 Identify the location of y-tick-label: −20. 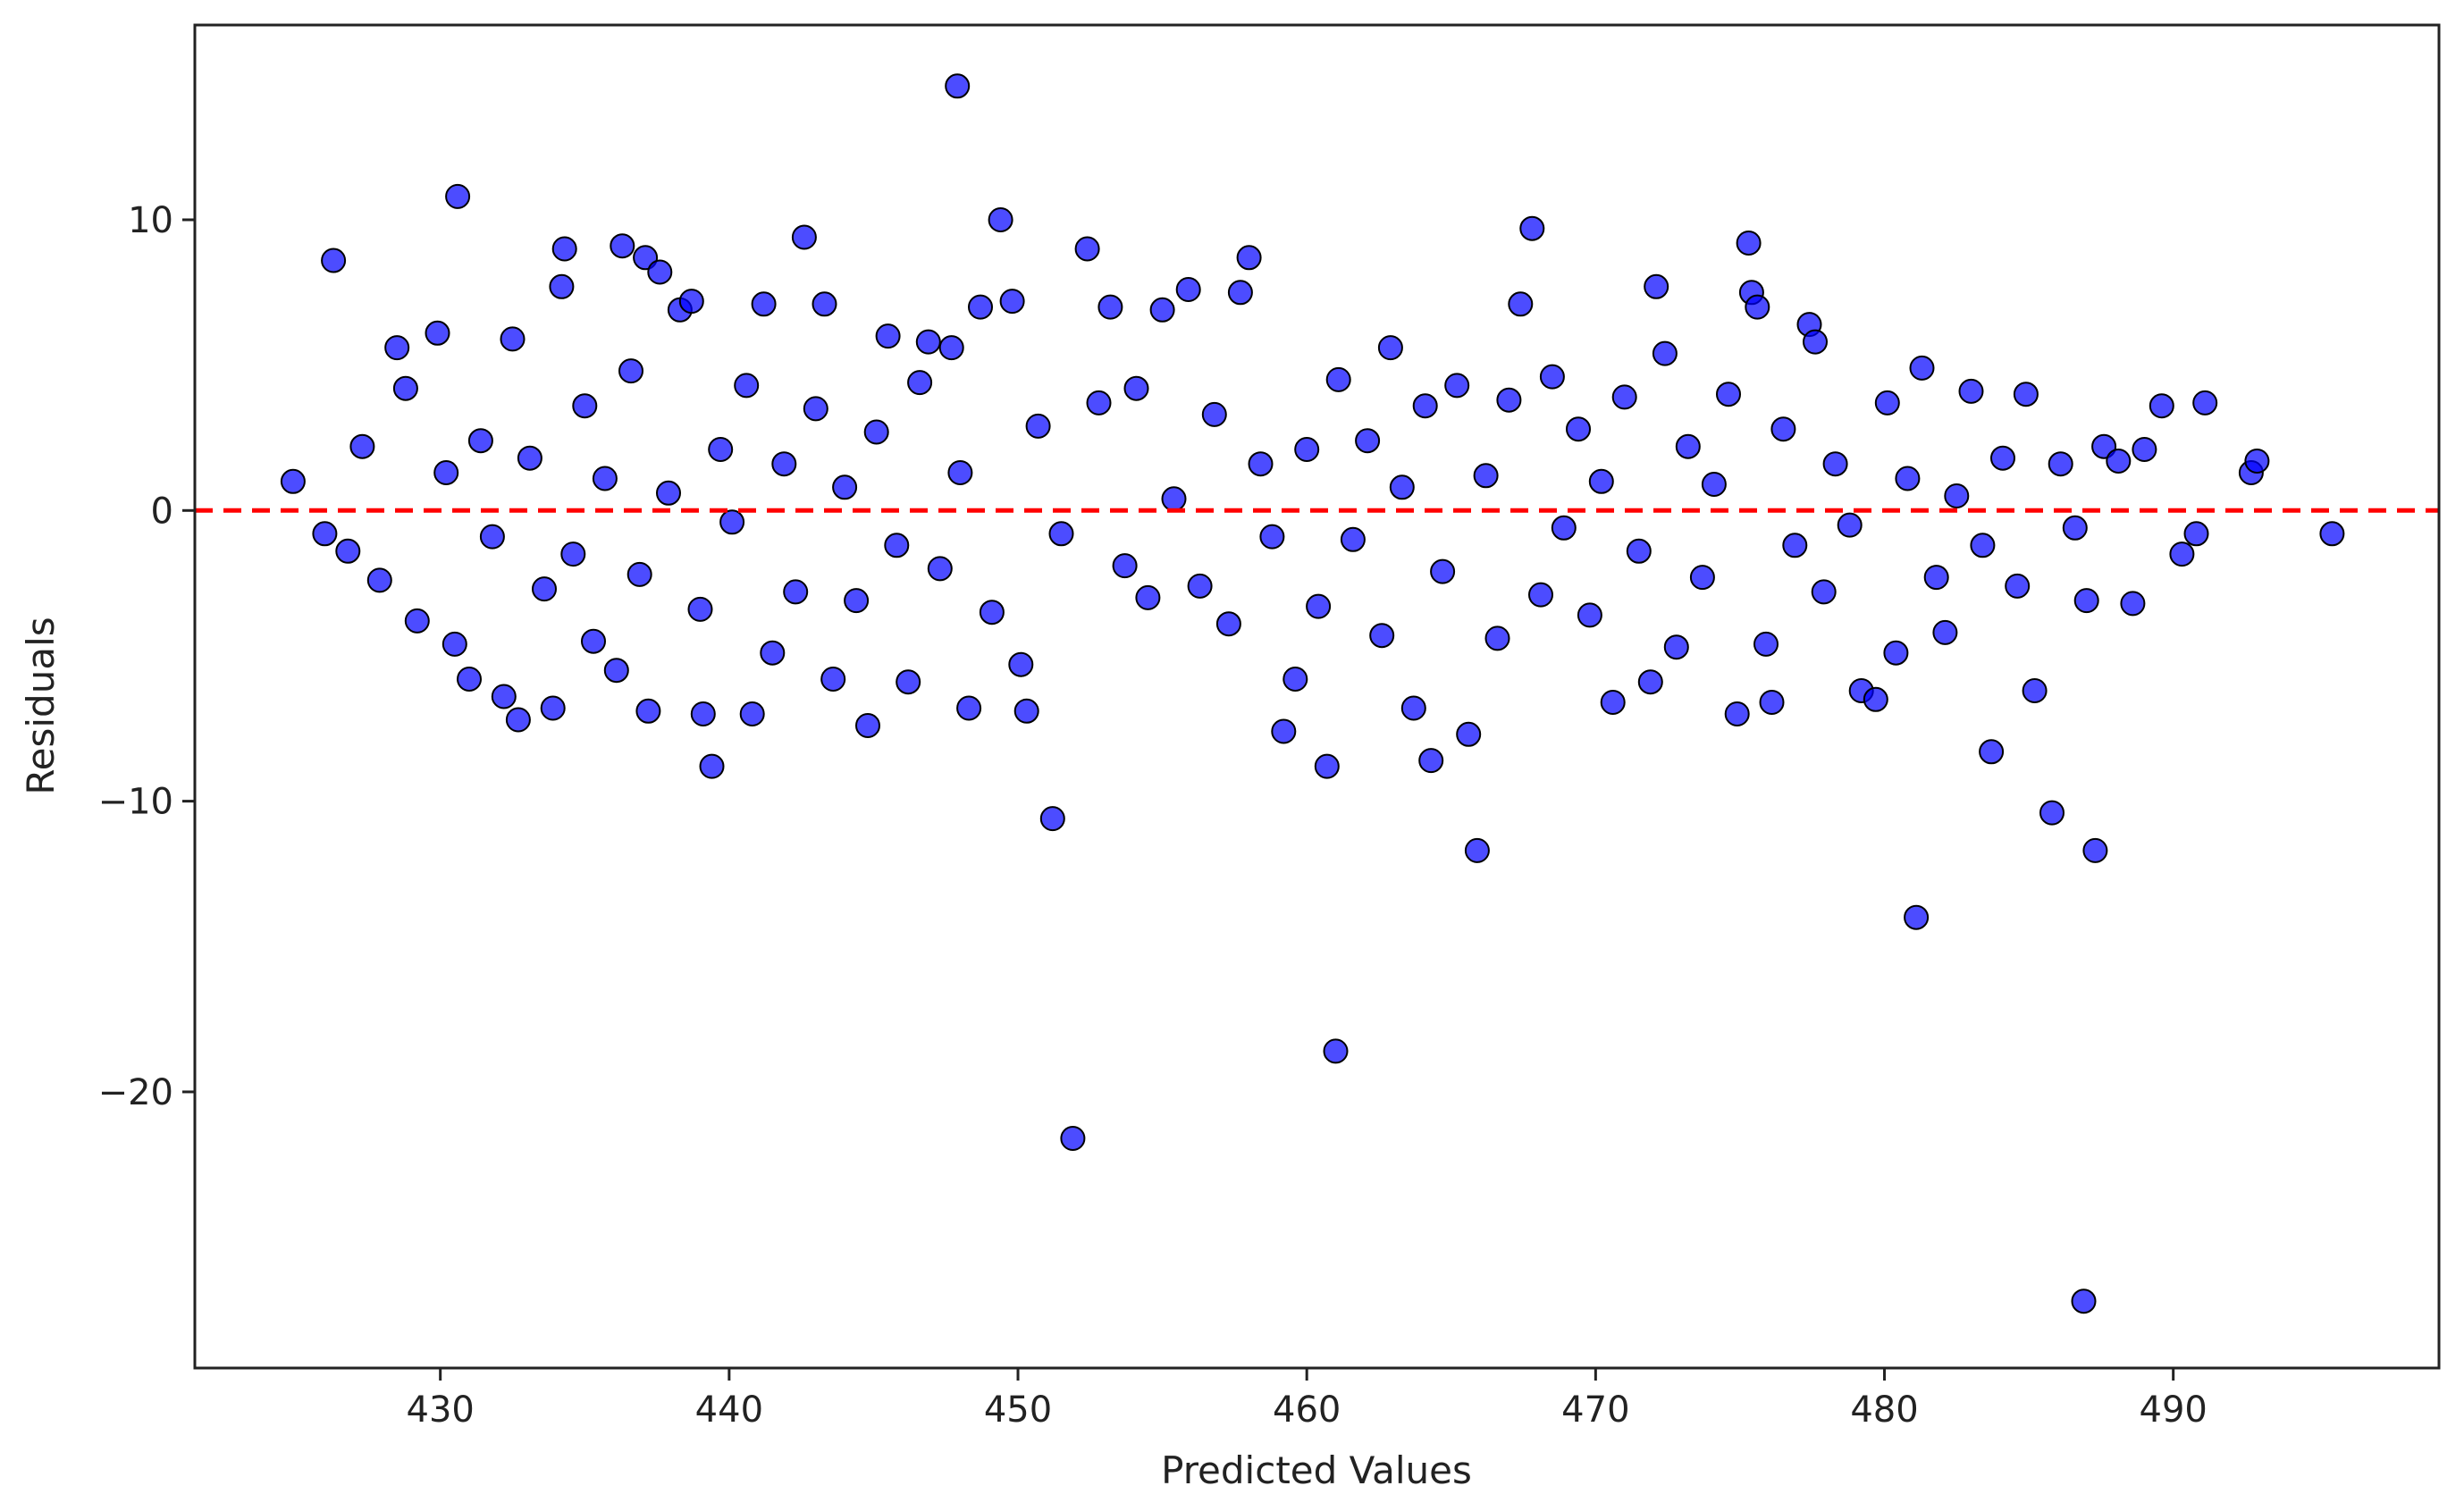
(135, 1092).